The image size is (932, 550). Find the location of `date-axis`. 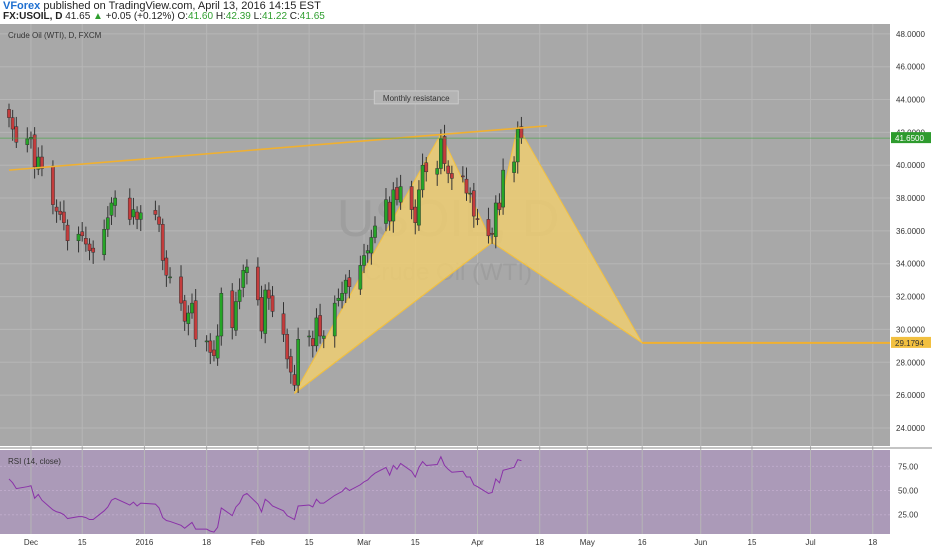

date-axis is located at coordinates (466, 542).